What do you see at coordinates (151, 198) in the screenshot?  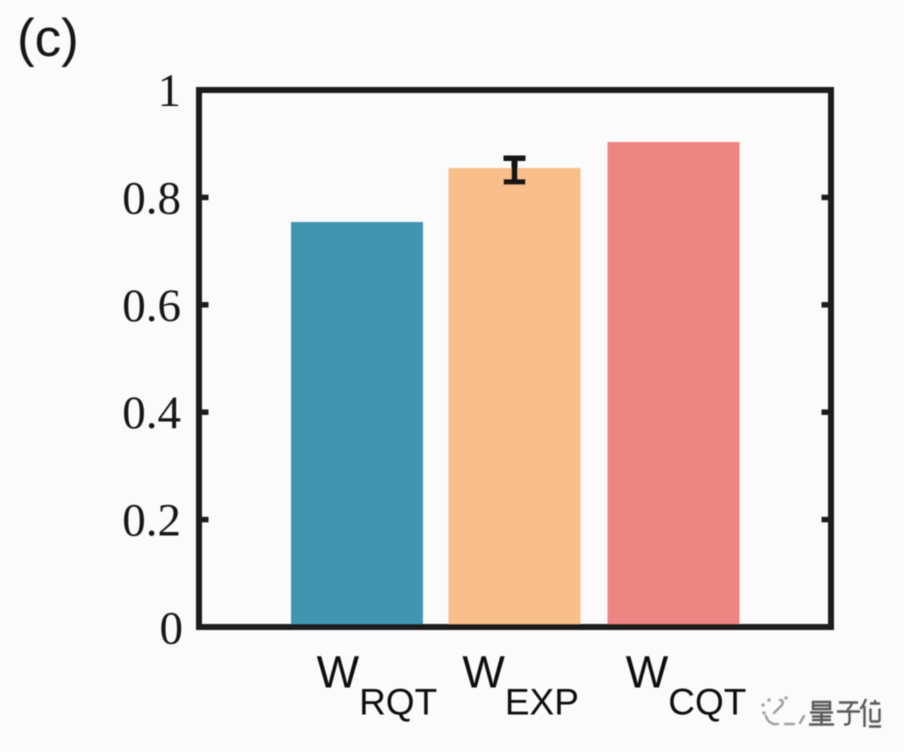 I see `svg-text: 0.8` at bounding box center [151, 198].